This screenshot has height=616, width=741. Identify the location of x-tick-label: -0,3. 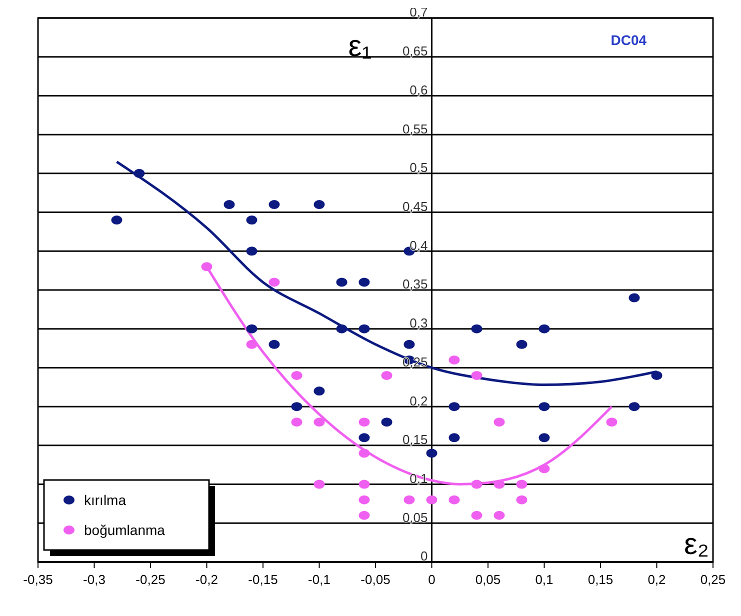
(94, 579).